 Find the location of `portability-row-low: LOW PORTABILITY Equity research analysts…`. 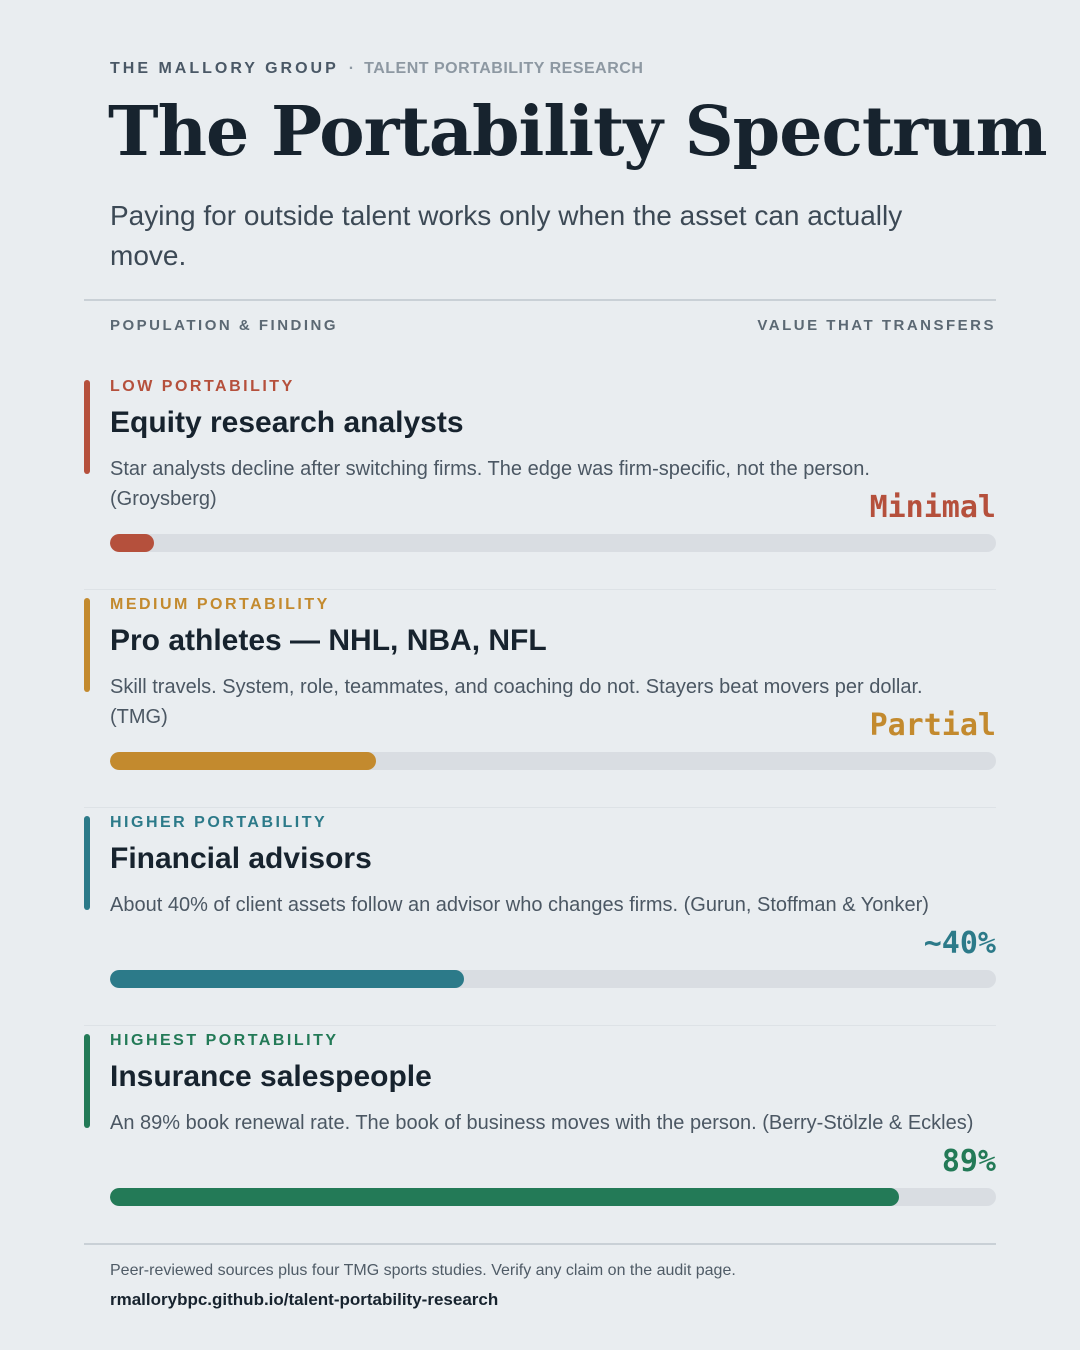

portability-row-low: LOW PORTABILITY Equity research analysts… is located at coordinates (540, 481).